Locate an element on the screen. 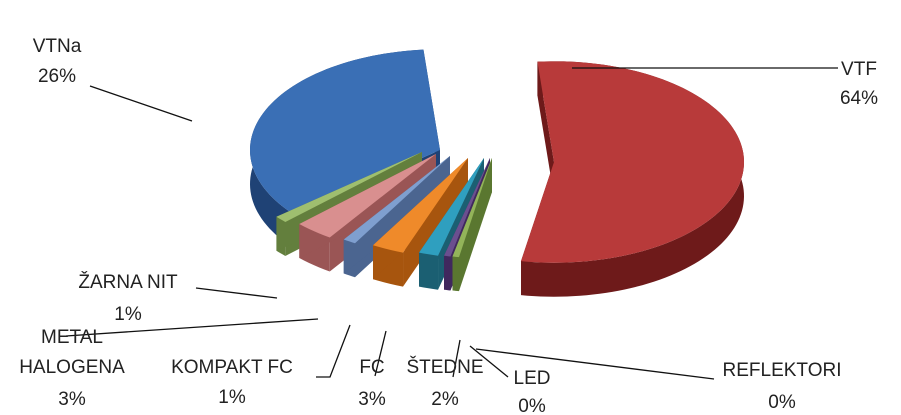 This screenshot has width=901, height=415. label-kompakt-fc-pct: 1% is located at coordinates (232, 397).